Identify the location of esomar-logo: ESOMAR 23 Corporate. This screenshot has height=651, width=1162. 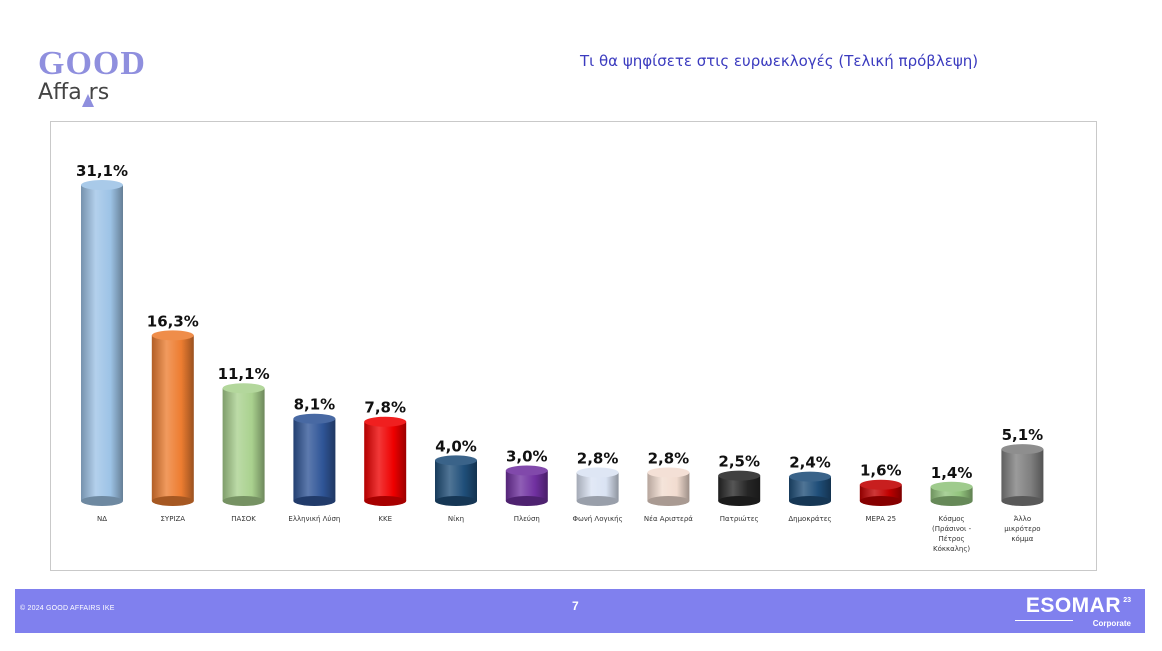
(1071, 611).